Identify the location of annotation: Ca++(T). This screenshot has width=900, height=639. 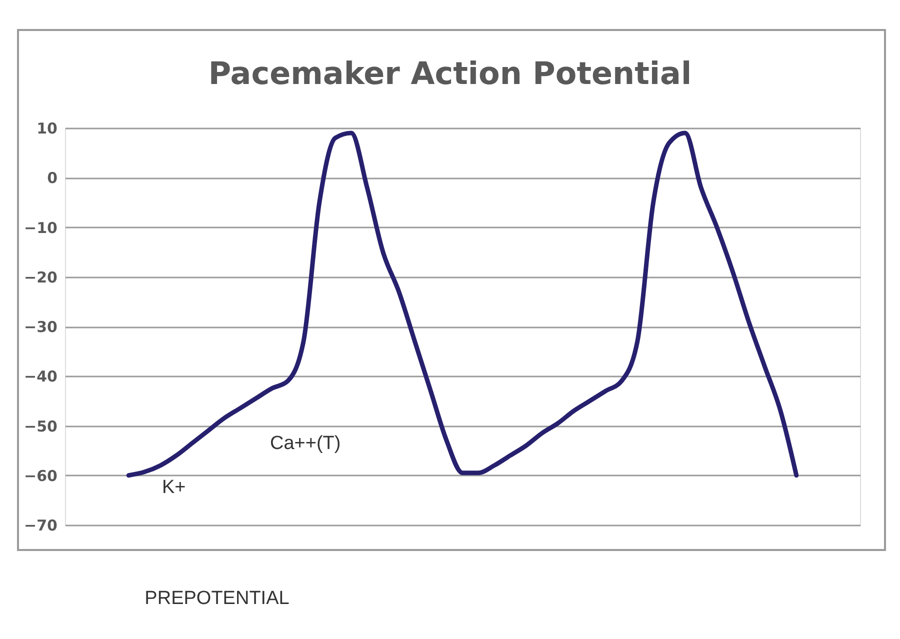
(305, 443).